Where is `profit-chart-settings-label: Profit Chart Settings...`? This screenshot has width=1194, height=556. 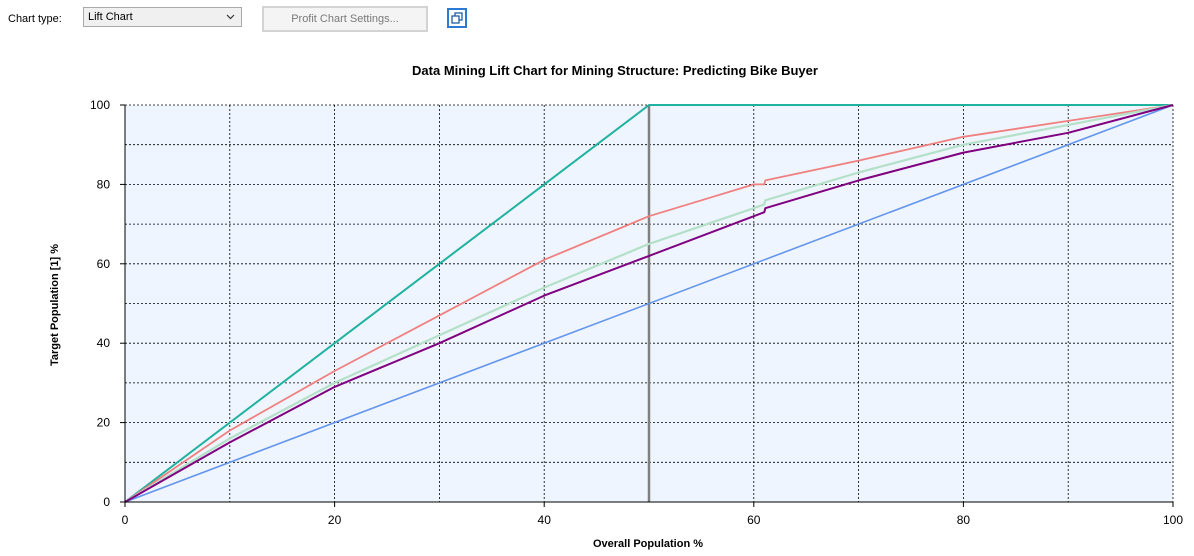 profit-chart-settings-label: Profit Chart Settings... is located at coordinates (345, 19).